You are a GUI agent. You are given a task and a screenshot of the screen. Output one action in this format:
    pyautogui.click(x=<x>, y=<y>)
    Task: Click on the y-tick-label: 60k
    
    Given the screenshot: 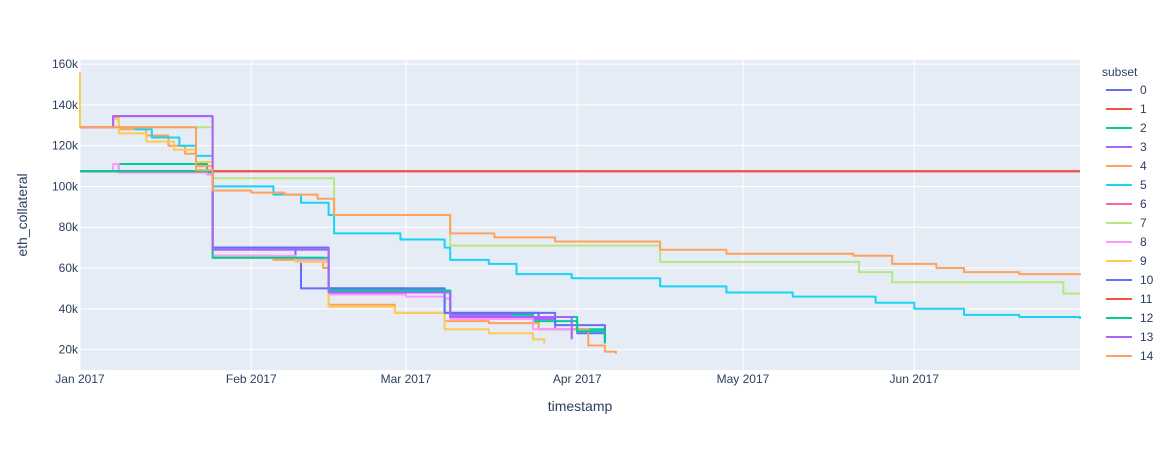 What is the action you would take?
    pyautogui.click(x=69, y=268)
    